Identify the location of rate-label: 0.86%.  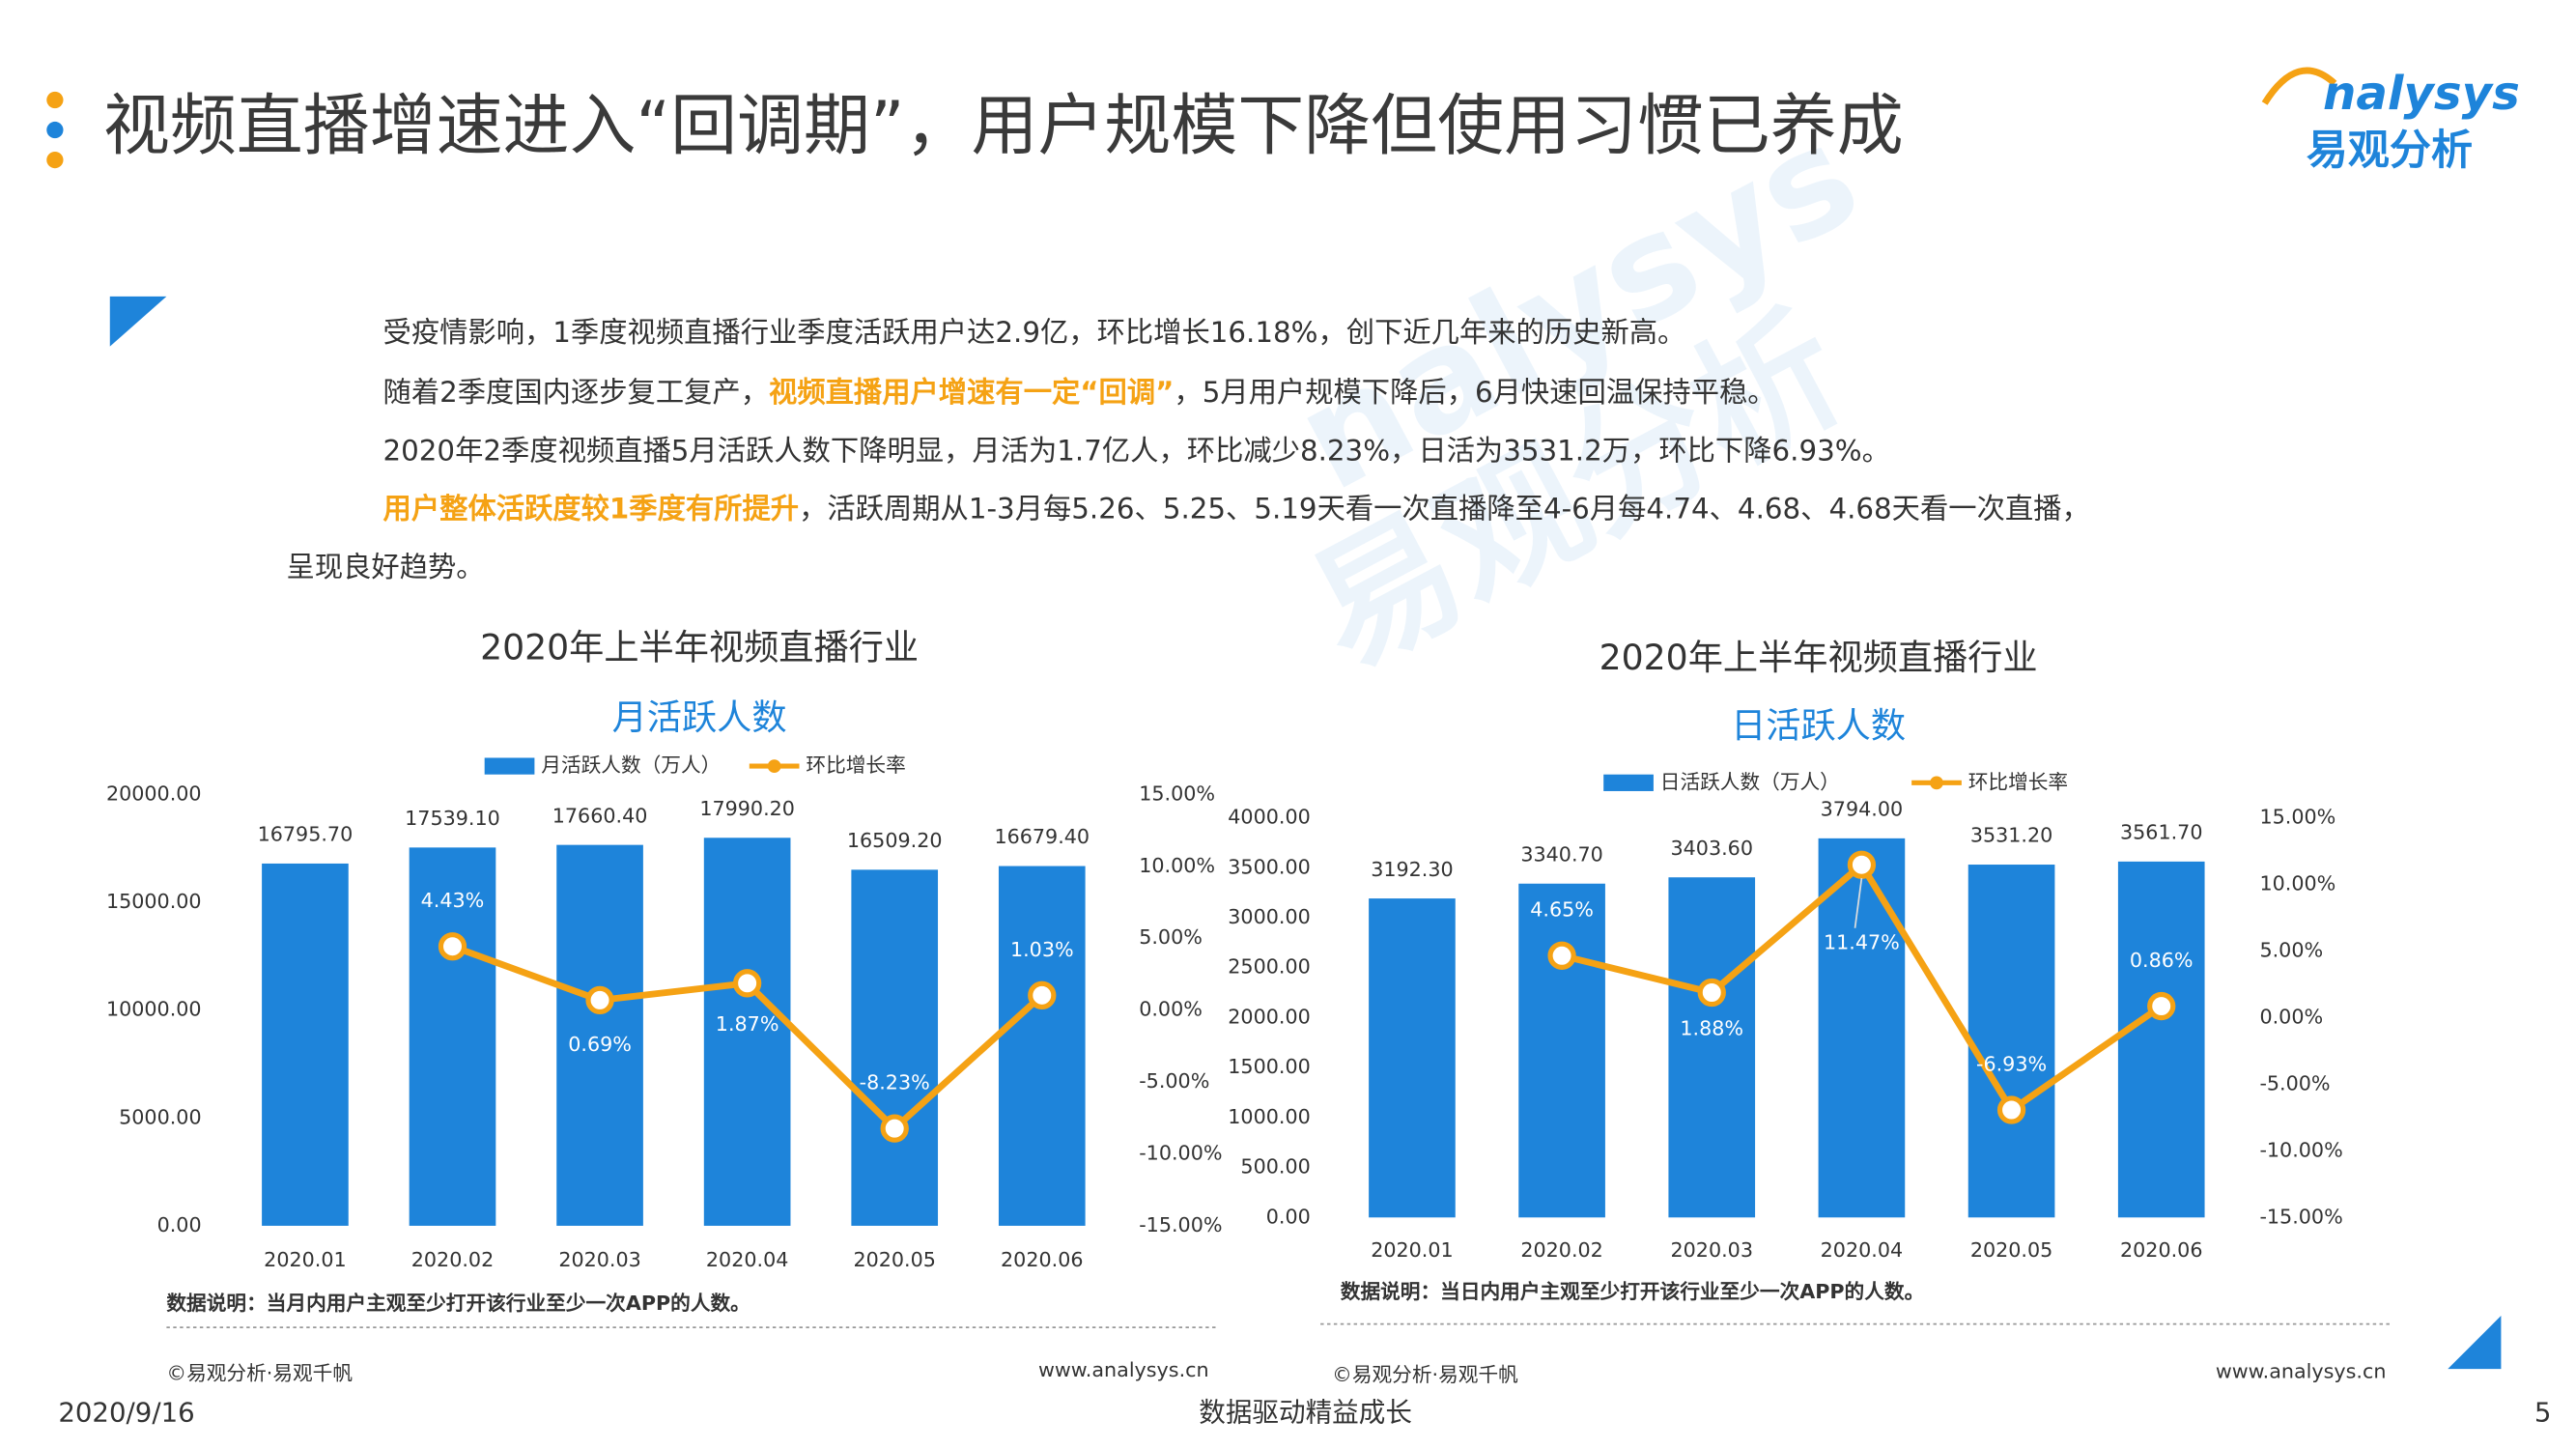
(2162, 960).